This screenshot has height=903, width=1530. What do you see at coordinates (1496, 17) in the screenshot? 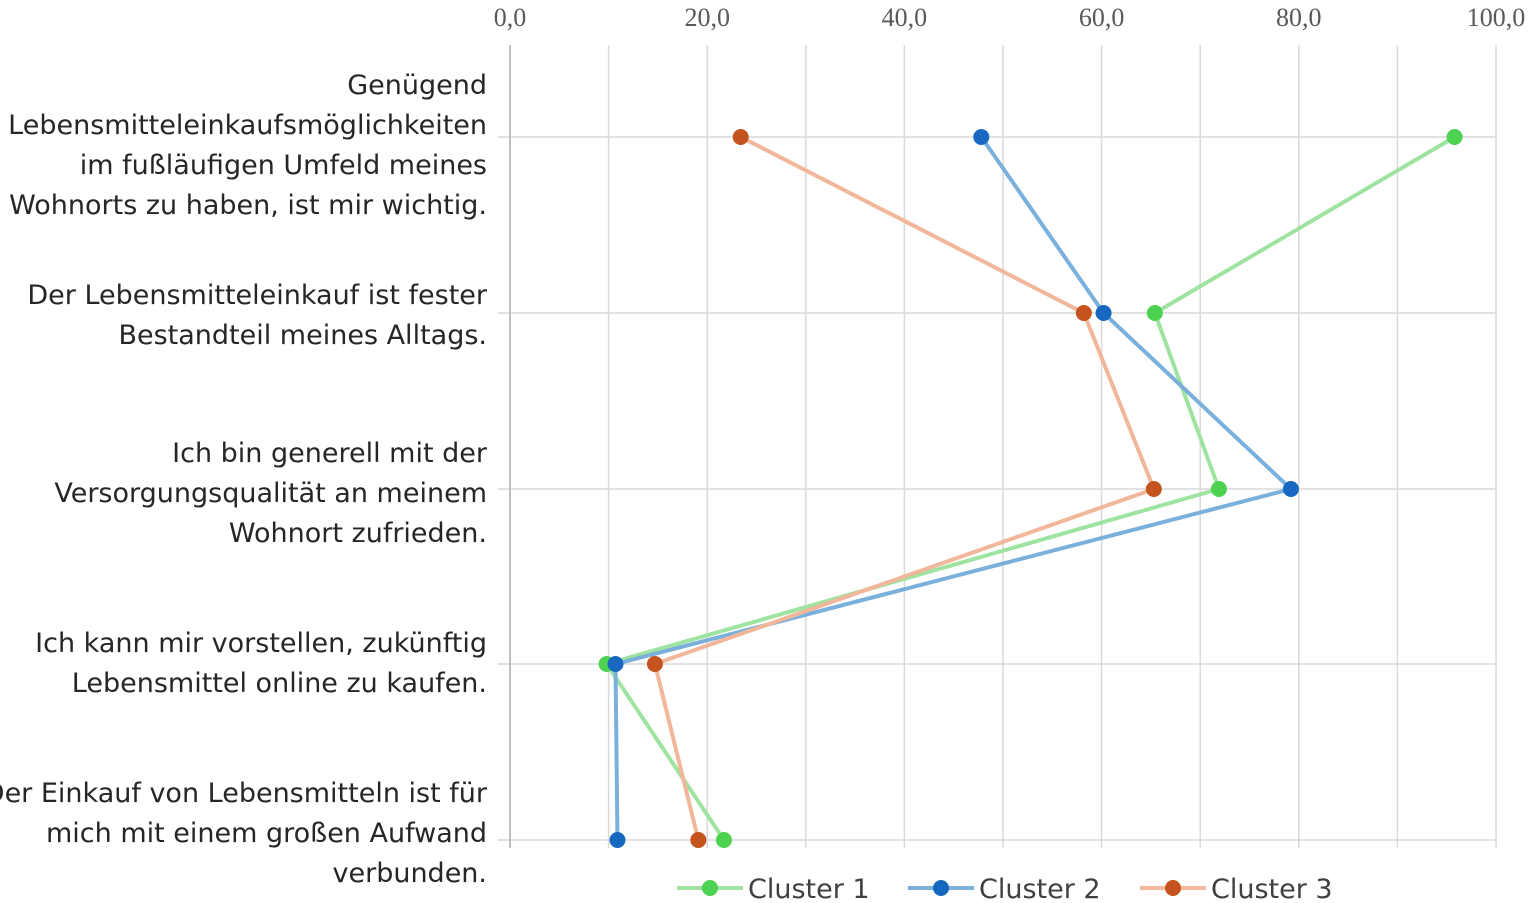
I see `x-tick-label: 100,0` at bounding box center [1496, 17].